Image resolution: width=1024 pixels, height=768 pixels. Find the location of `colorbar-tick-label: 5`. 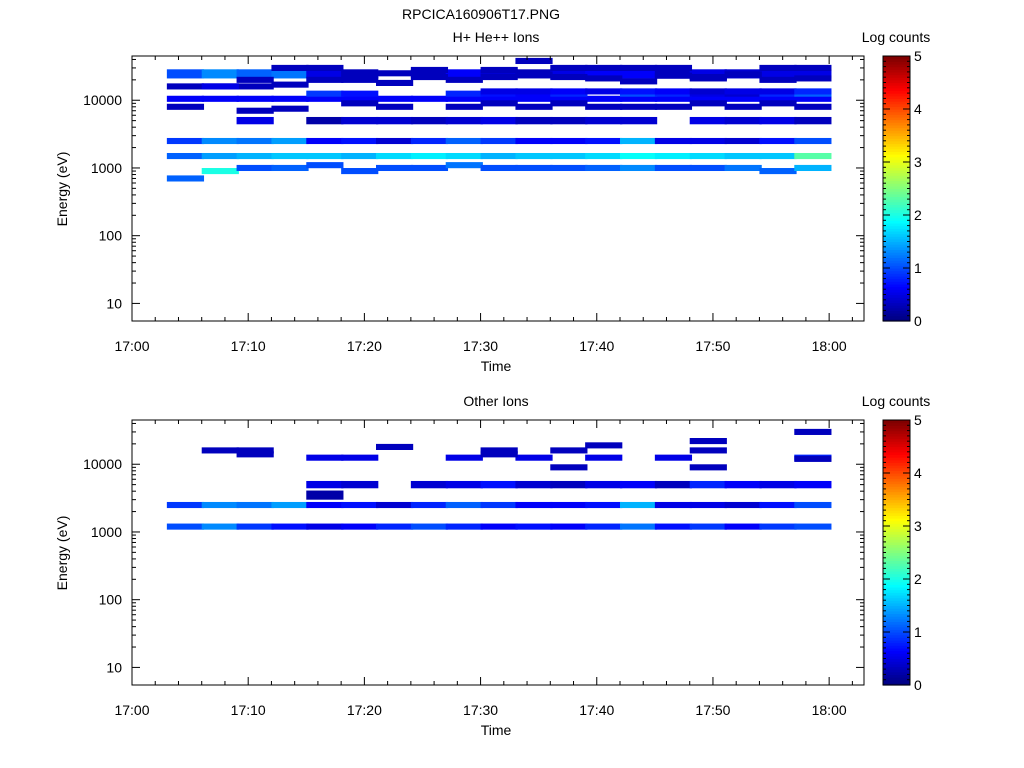

colorbar-tick-label: 5 is located at coordinates (918, 56).